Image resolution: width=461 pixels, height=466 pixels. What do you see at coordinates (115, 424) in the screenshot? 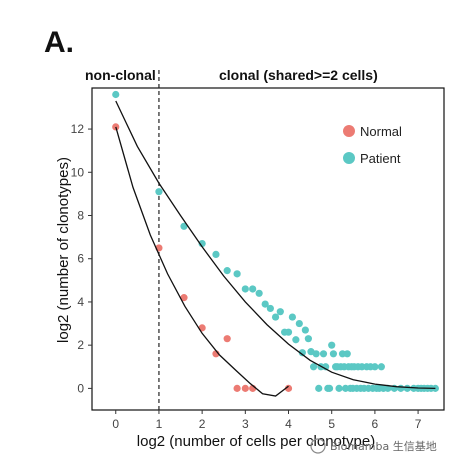
I see `x-tick-label: 0` at bounding box center [115, 424].